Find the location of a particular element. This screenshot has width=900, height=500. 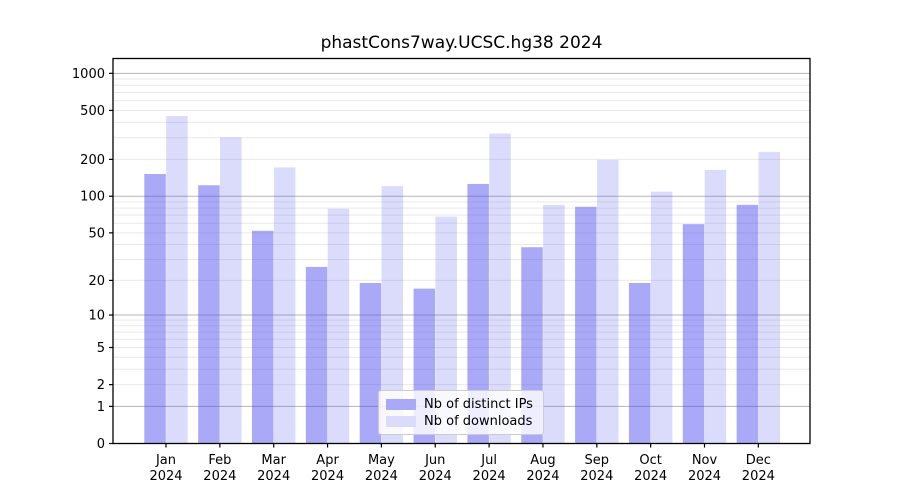

y-tick-label: 500 is located at coordinates (92, 111).